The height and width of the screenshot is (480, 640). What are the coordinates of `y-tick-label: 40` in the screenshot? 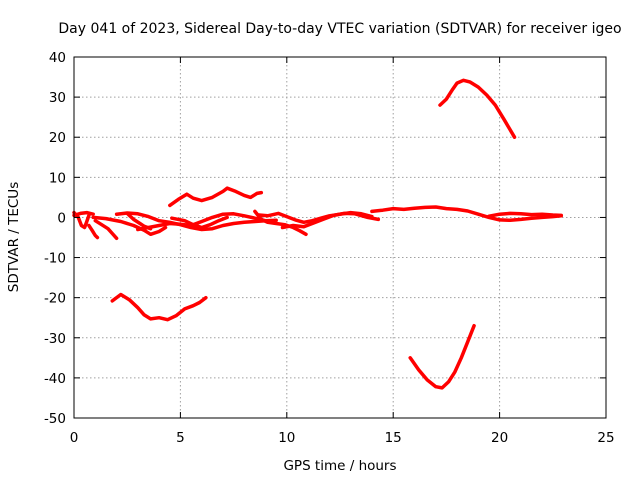 It's located at (57, 58).